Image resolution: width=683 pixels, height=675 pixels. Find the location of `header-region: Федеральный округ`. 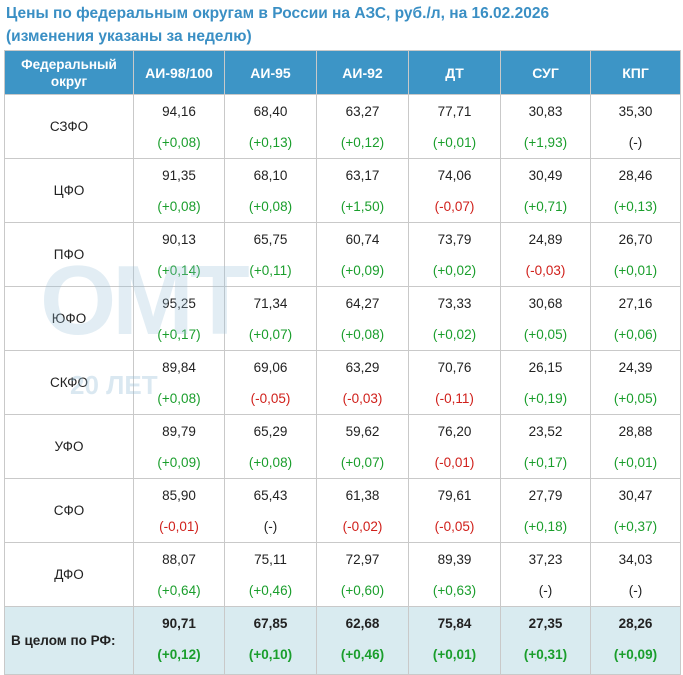

header-region: Федеральный округ is located at coordinates (69, 72).